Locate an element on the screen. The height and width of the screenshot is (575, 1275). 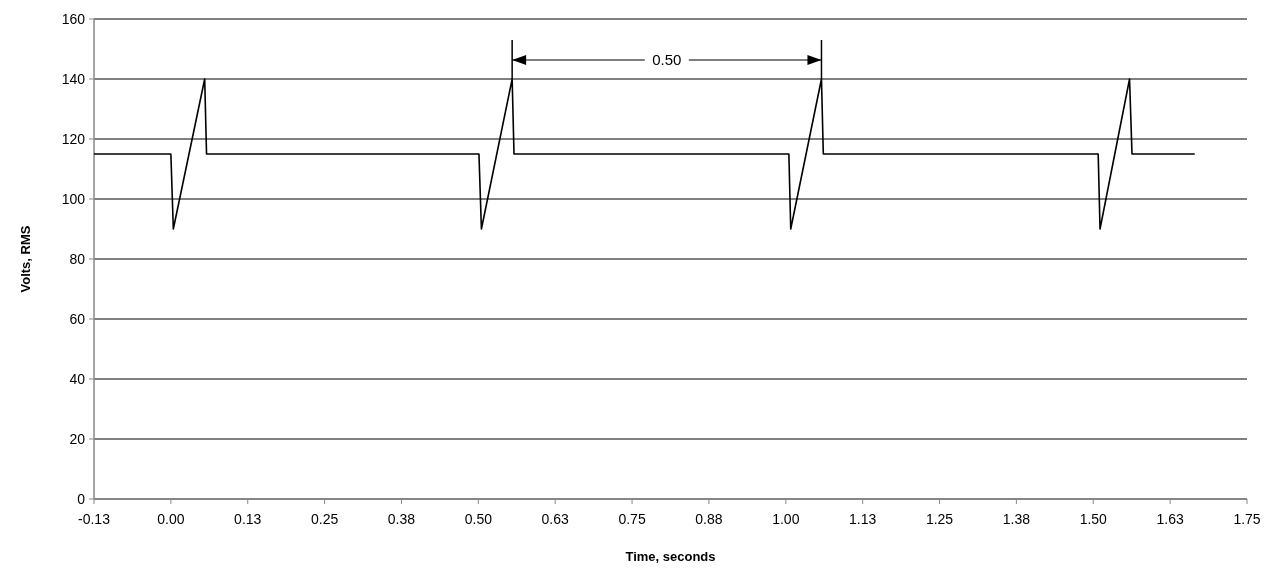
x-tick-label: 1.25 is located at coordinates (939, 519).